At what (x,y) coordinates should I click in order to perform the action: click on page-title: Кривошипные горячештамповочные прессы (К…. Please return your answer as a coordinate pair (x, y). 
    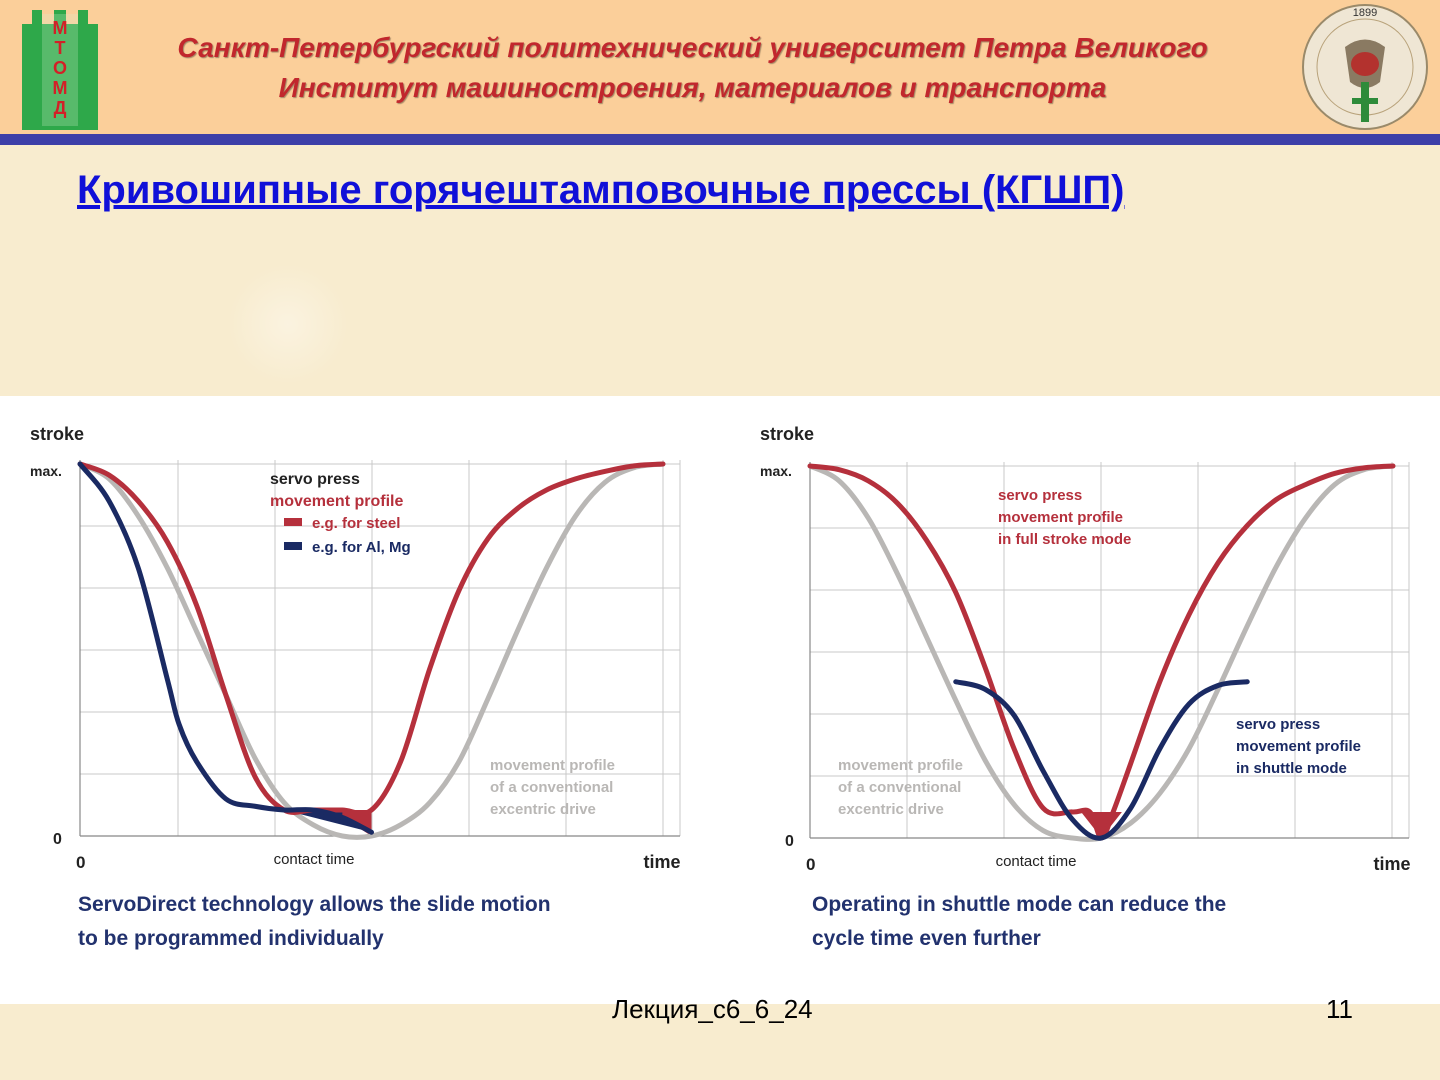
    Looking at the image, I should click on (601, 190).